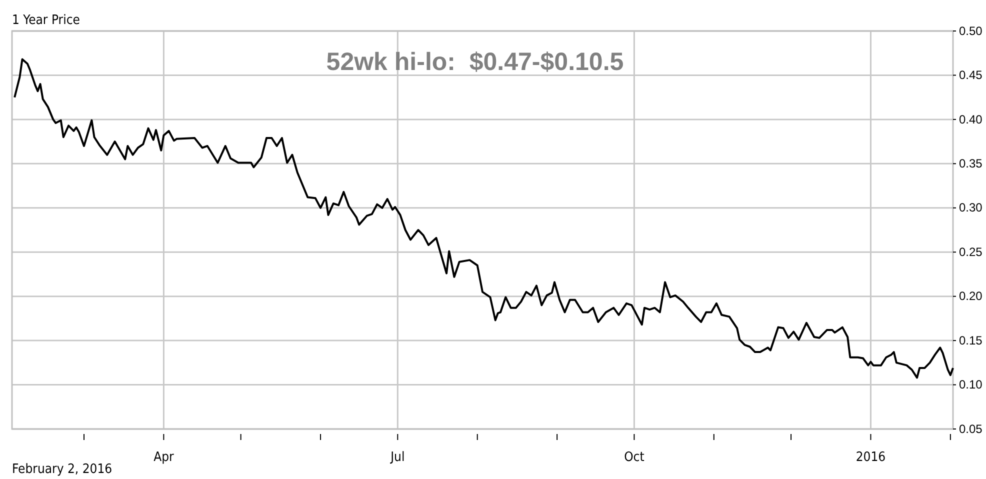 The height and width of the screenshot is (479, 986). Describe the element at coordinates (971, 119) in the screenshot. I see `y-tick-label: 0.40` at that location.